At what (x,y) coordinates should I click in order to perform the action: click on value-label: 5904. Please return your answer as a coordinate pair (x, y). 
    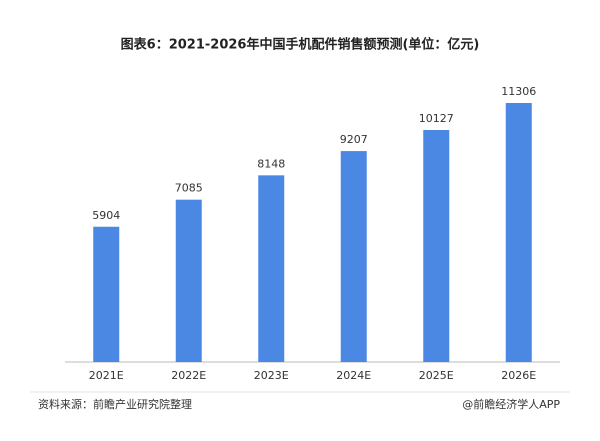
    Looking at the image, I should click on (106, 215).